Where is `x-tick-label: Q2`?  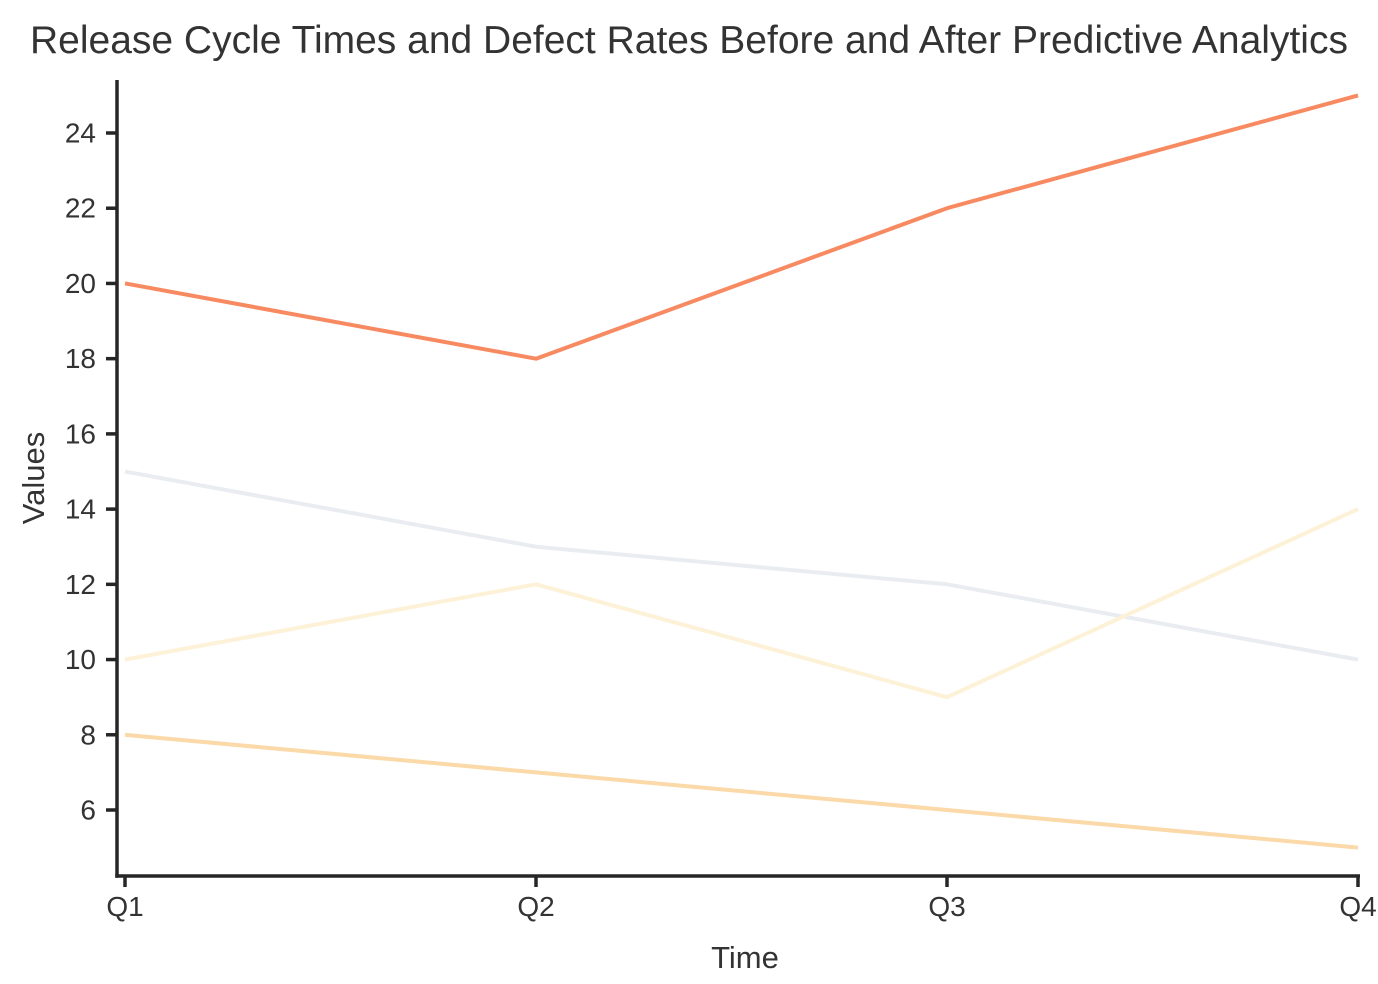
x-tick-label: Q2 is located at coordinates (535, 906).